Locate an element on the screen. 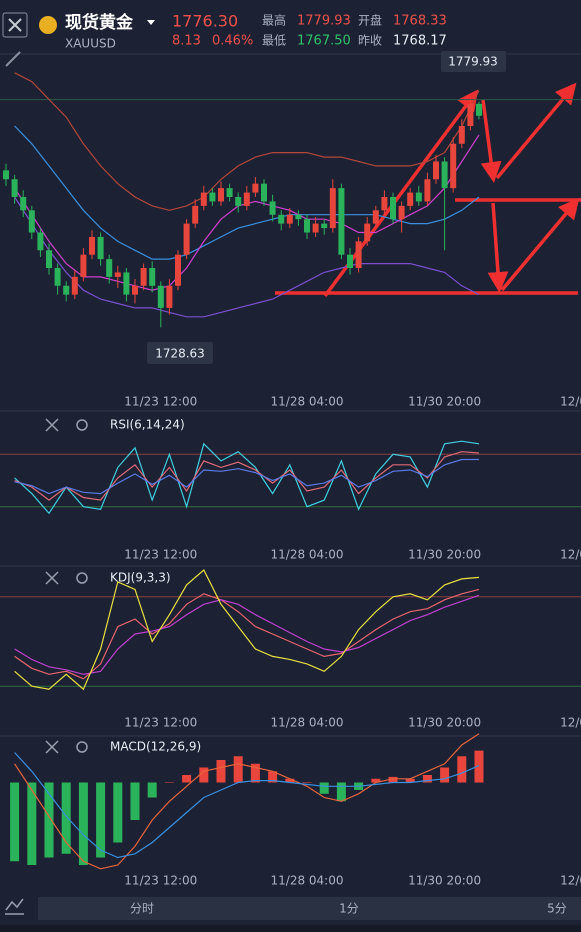  x-tick-label: 12/0 is located at coordinates (570, 402).